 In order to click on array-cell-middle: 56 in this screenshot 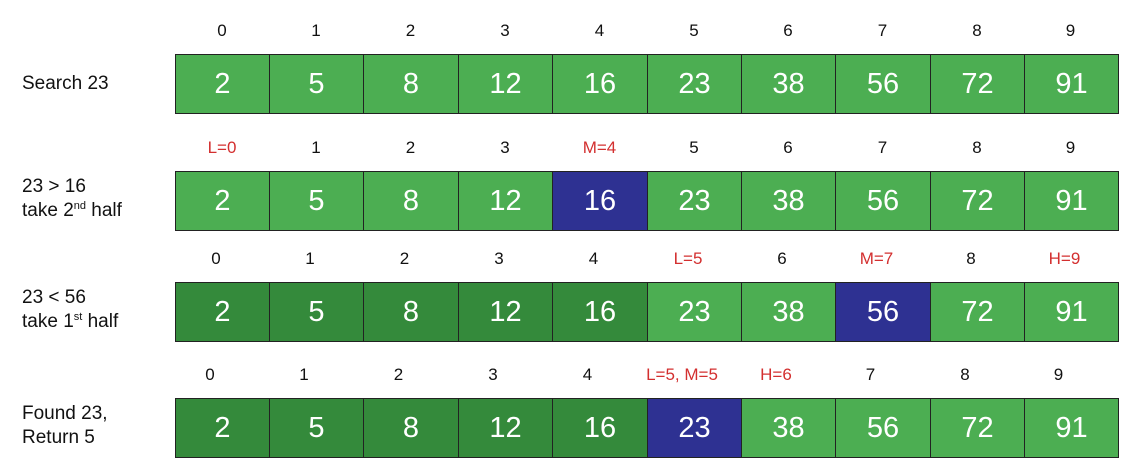, I will do `click(883, 312)`.